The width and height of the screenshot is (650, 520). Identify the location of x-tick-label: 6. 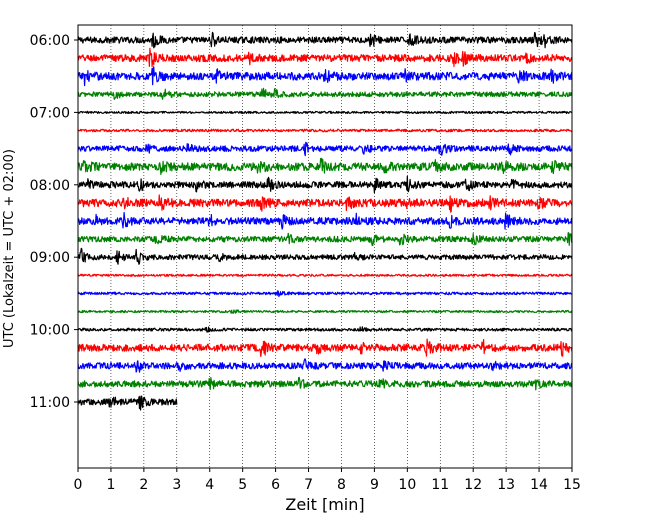
(275, 485).